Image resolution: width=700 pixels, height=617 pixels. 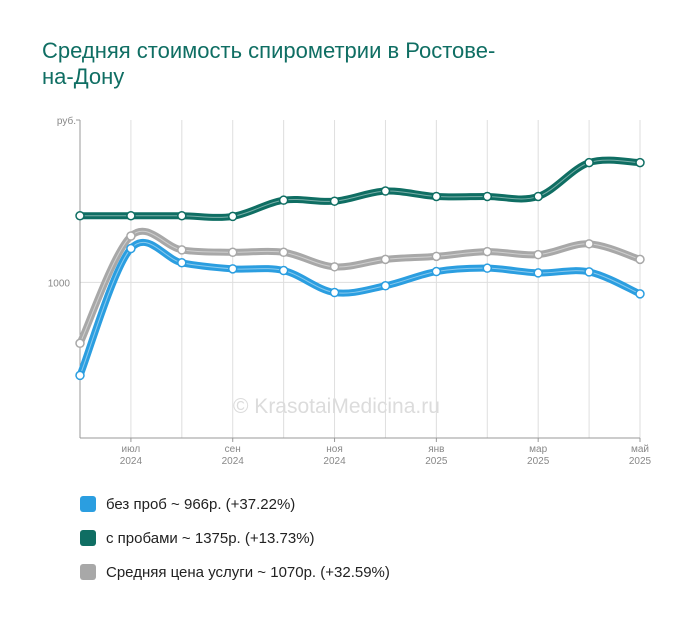 I want to click on x-tick-label-month: ноя, so click(x=334, y=449).